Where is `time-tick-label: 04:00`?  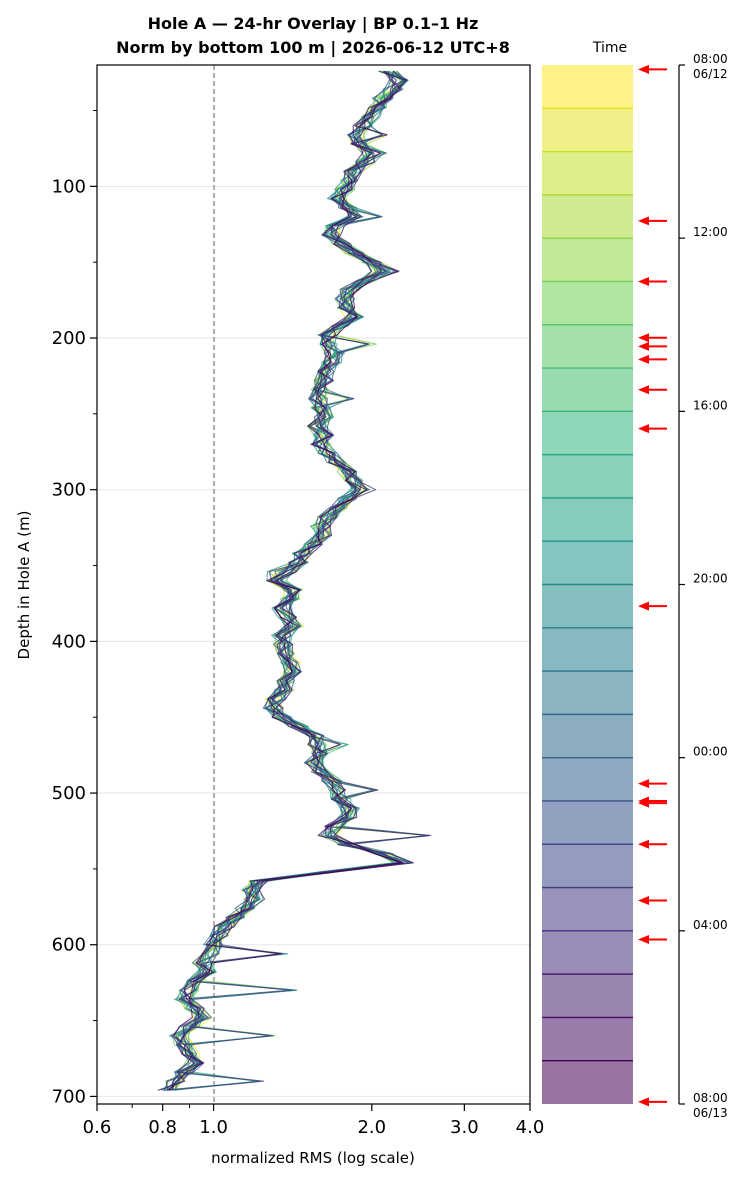
time-tick-label: 04:00 is located at coordinates (710, 925).